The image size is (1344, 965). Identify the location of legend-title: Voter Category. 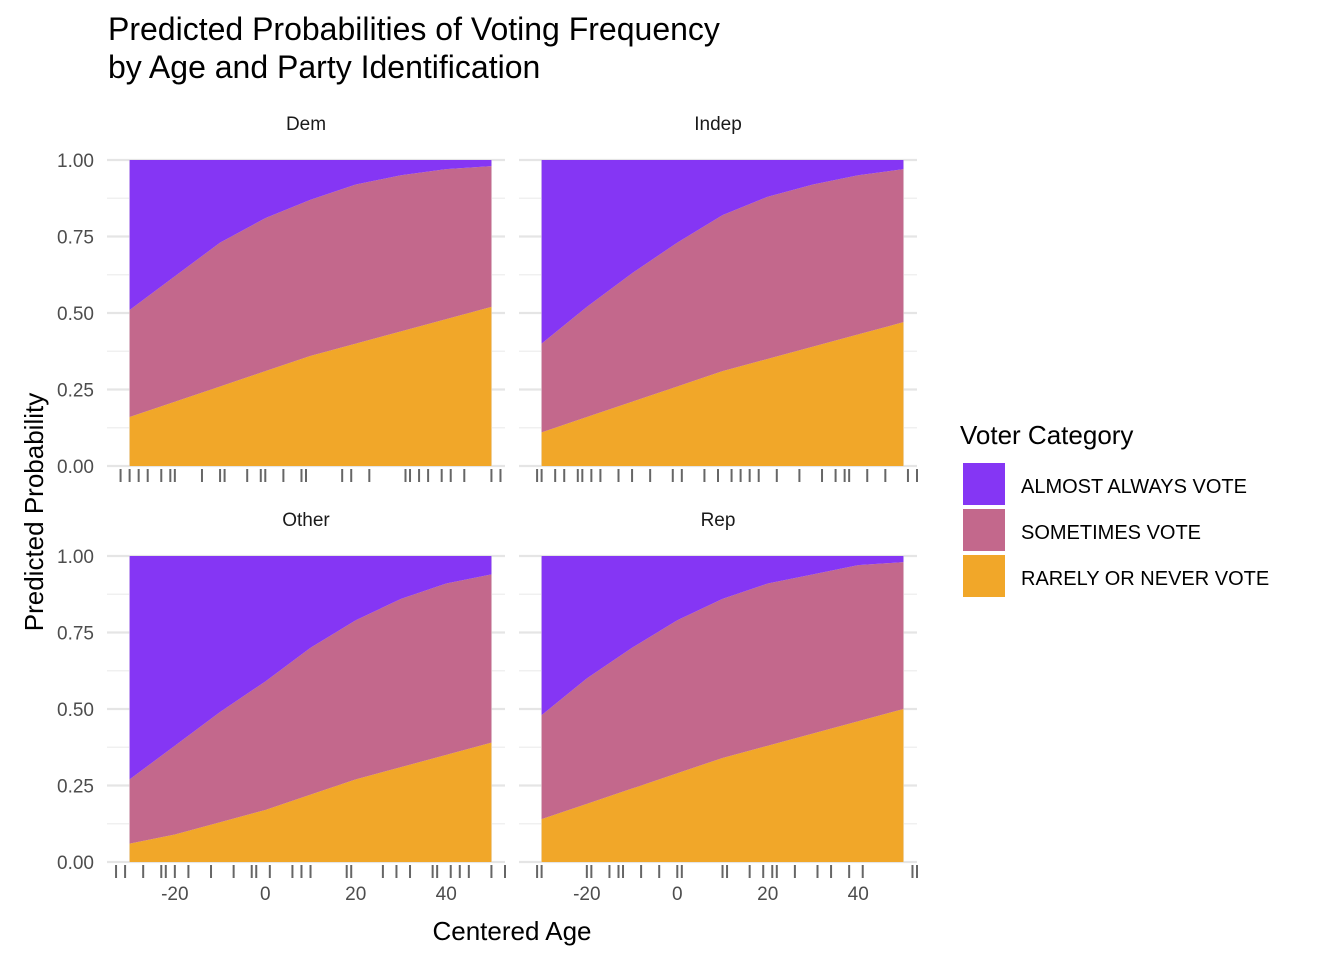
(1046, 435).